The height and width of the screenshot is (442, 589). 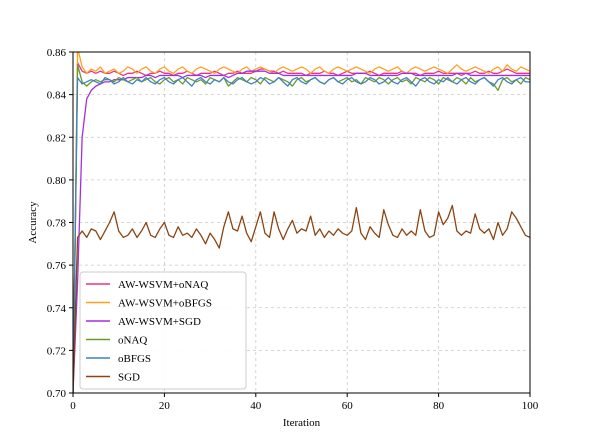 What do you see at coordinates (57, 224) in the screenshot?
I see `y-tick-label: 0.78` at bounding box center [57, 224].